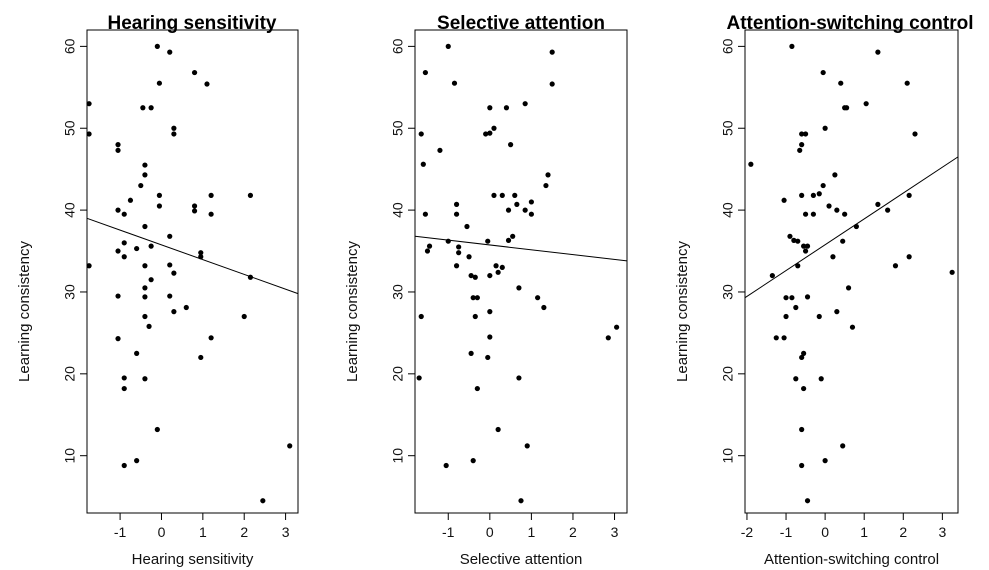  Describe the element at coordinates (521, 559) in the screenshot. I see `x-axis-label: Selective attention` at that location.